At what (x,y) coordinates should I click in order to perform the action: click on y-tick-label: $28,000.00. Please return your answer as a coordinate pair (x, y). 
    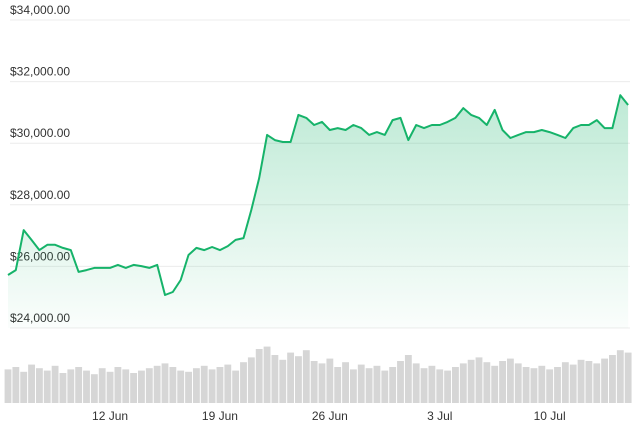
    Looking at the image, I should click on (40, 195).